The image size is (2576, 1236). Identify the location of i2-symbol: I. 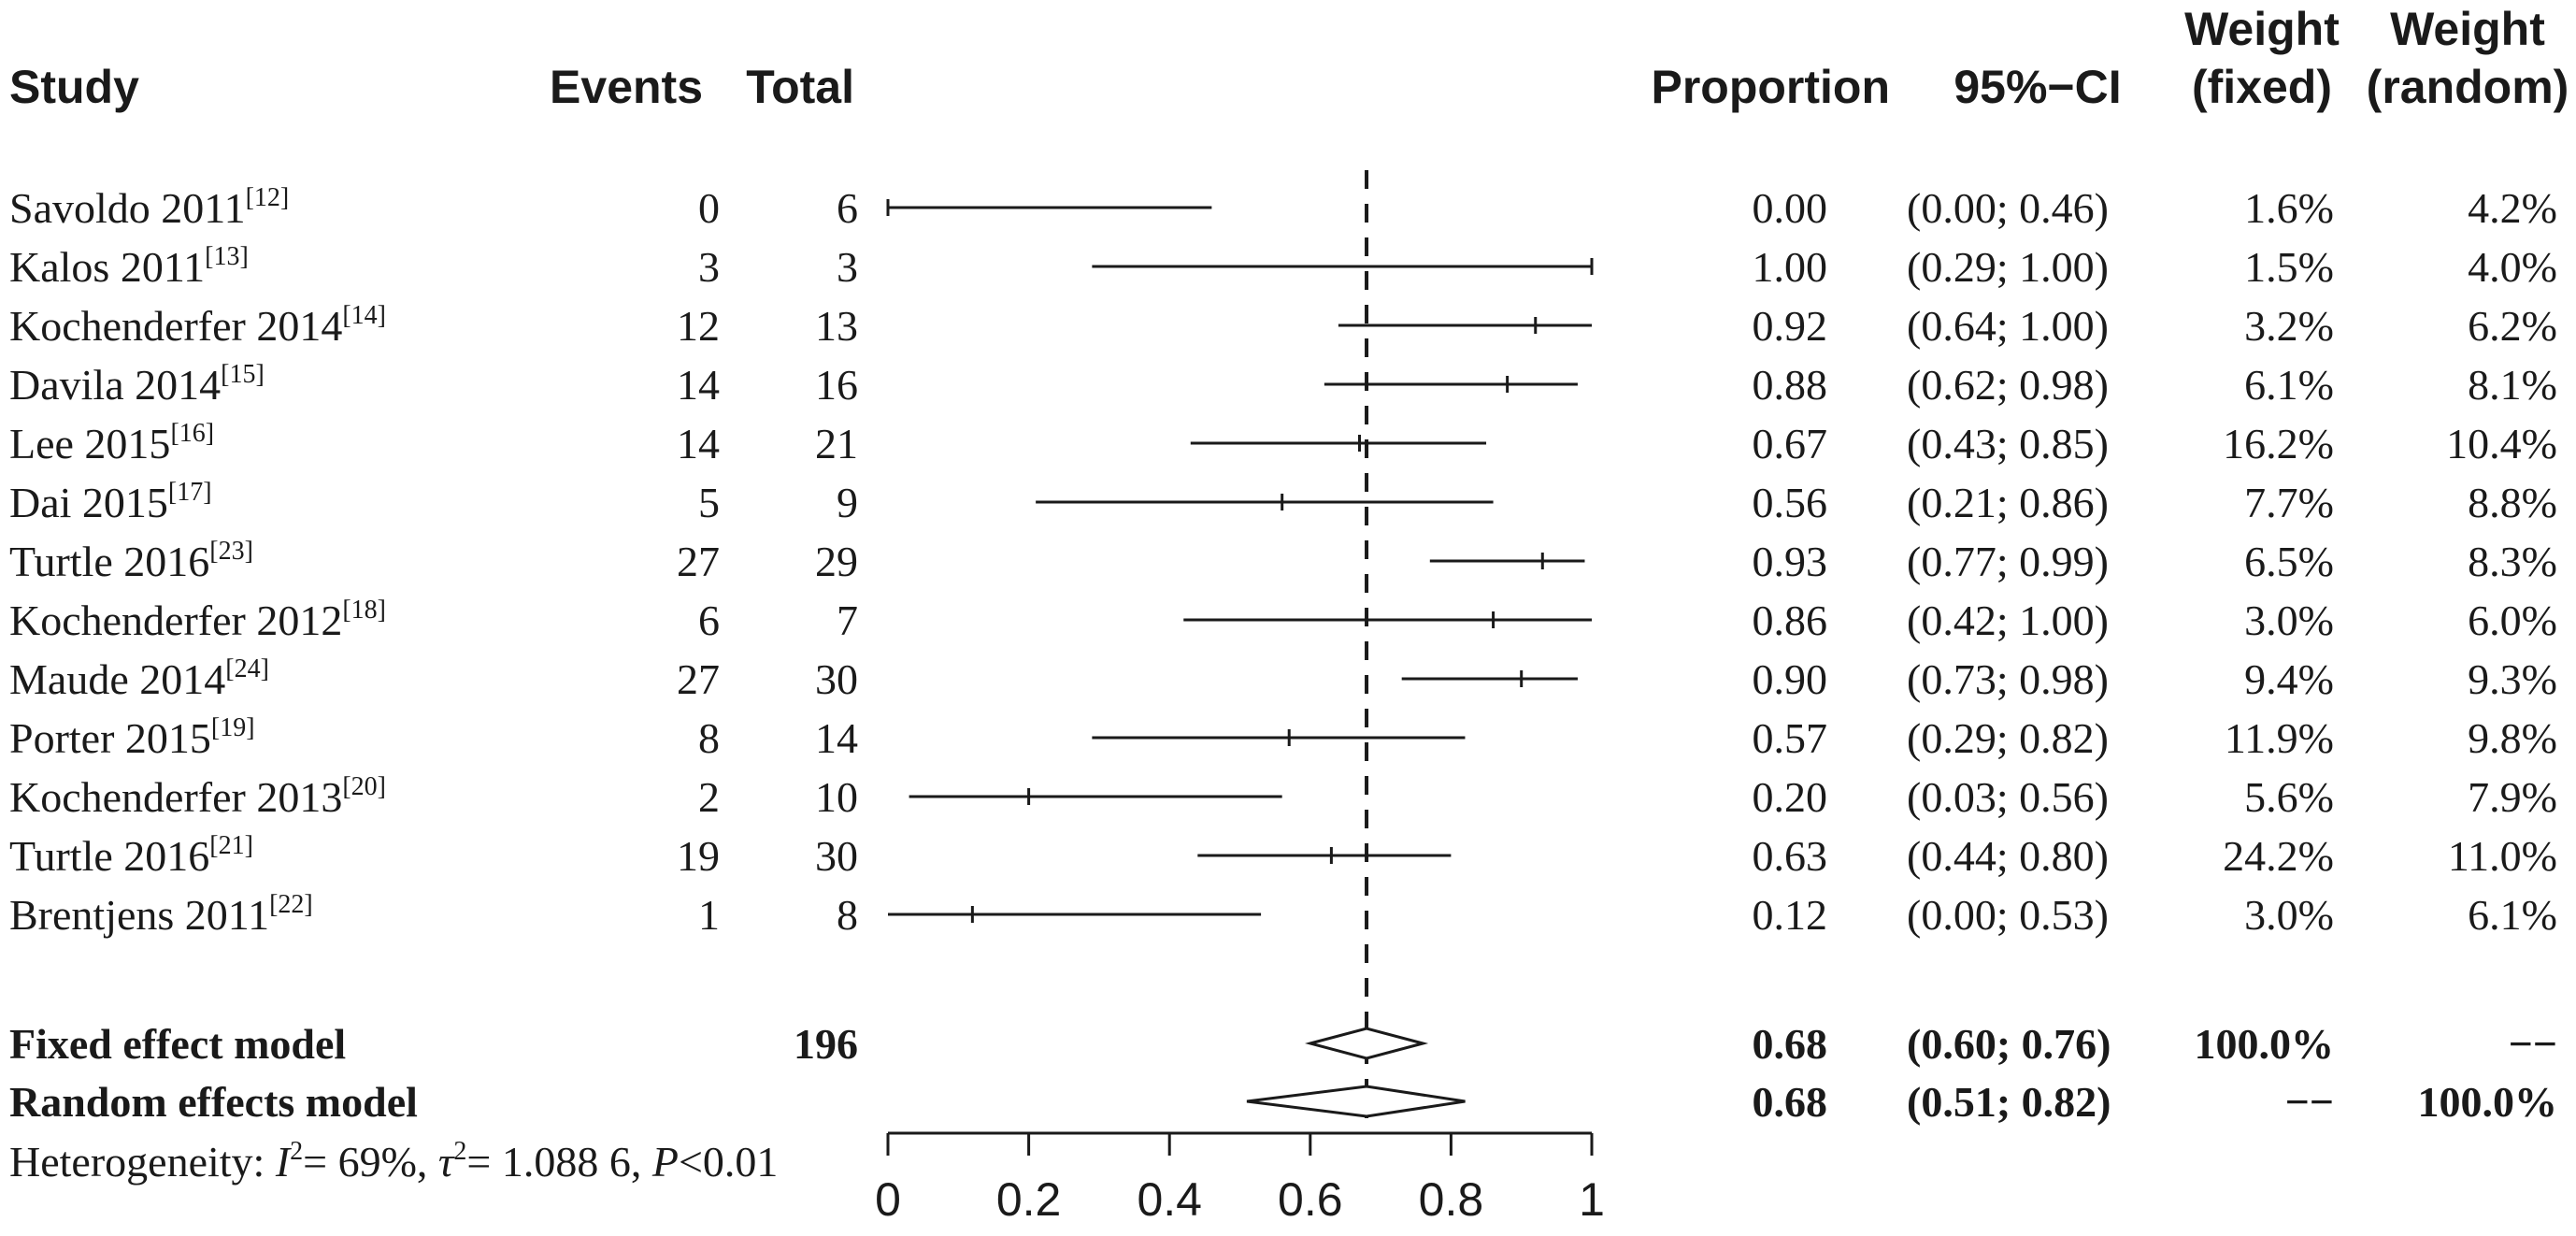
(284, 1162).